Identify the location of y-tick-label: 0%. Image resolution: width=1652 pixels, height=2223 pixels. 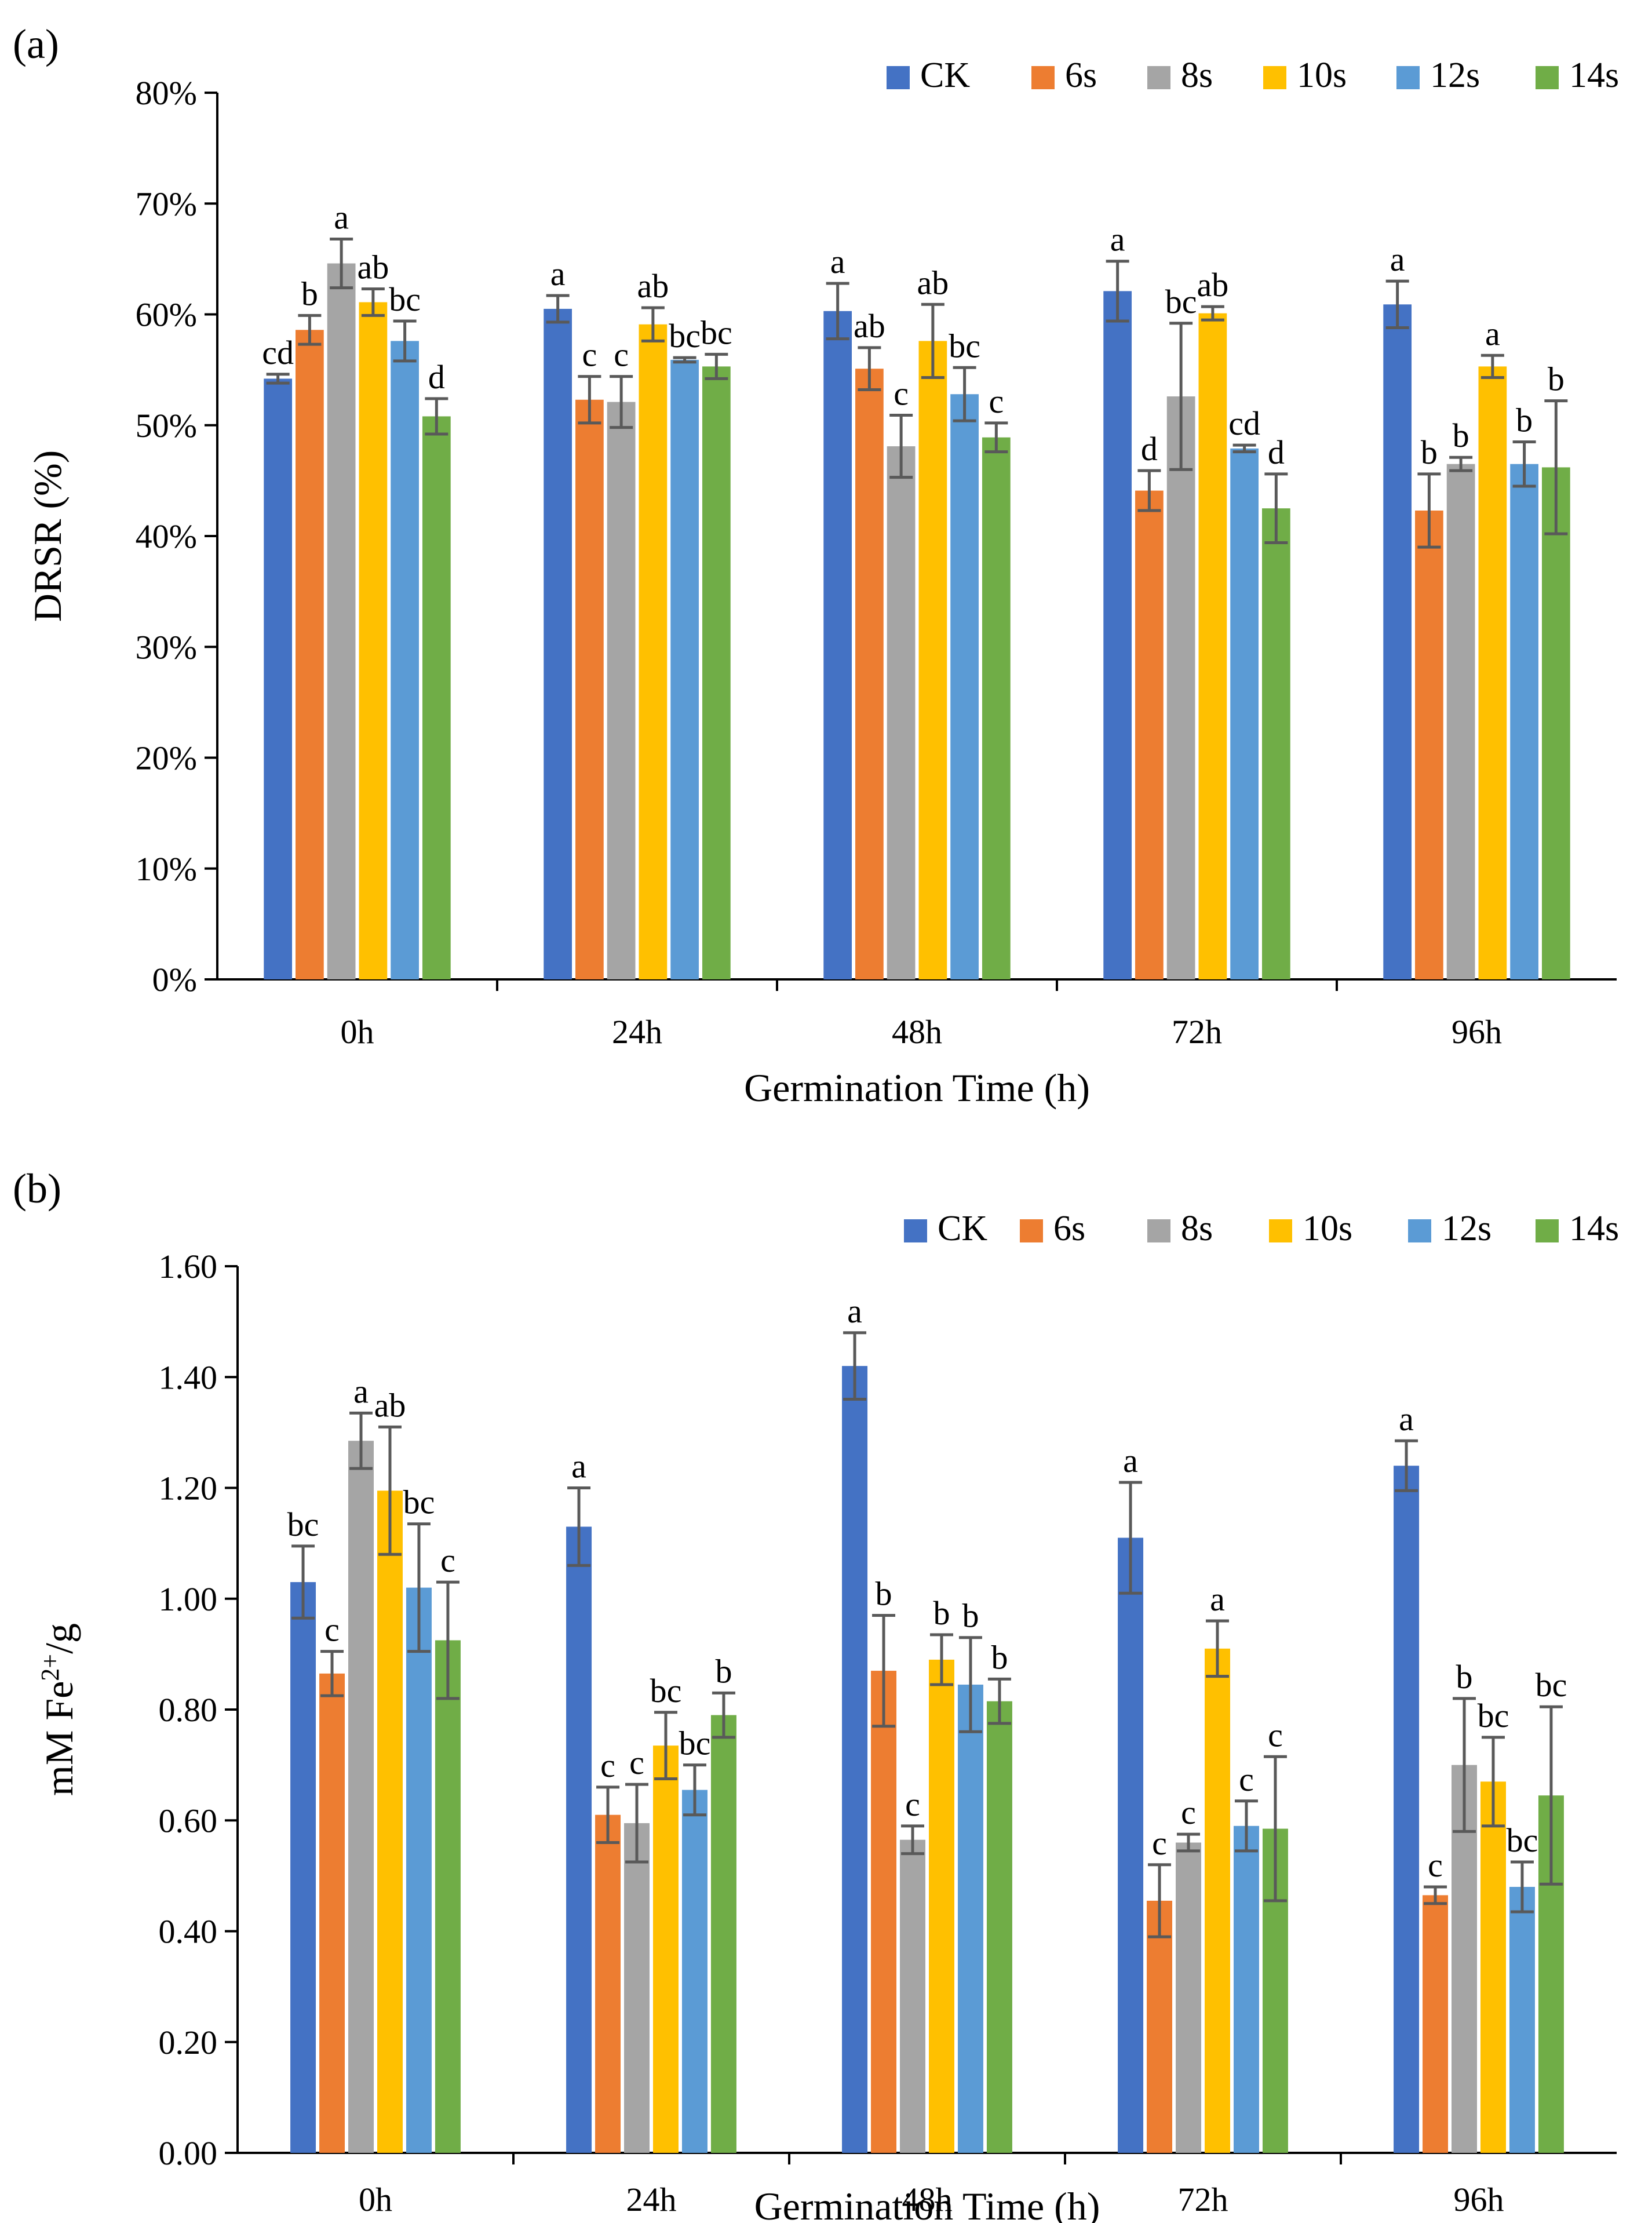
(175, 979).